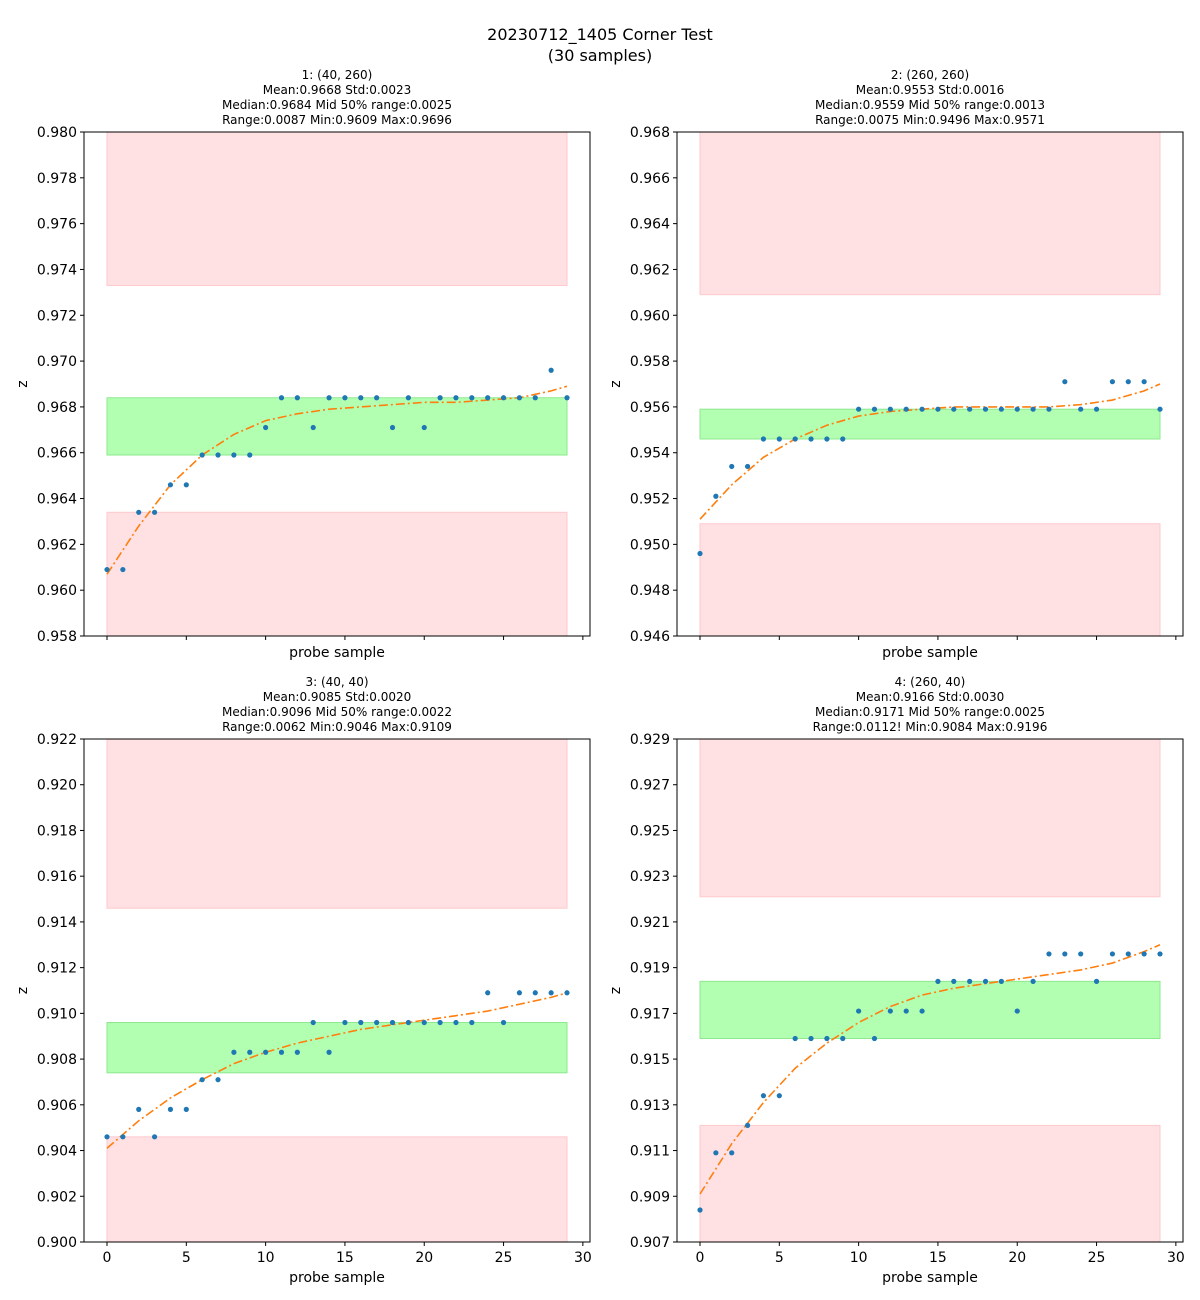  I want to click on y-tick-label: 0.925, so click(650, 831).